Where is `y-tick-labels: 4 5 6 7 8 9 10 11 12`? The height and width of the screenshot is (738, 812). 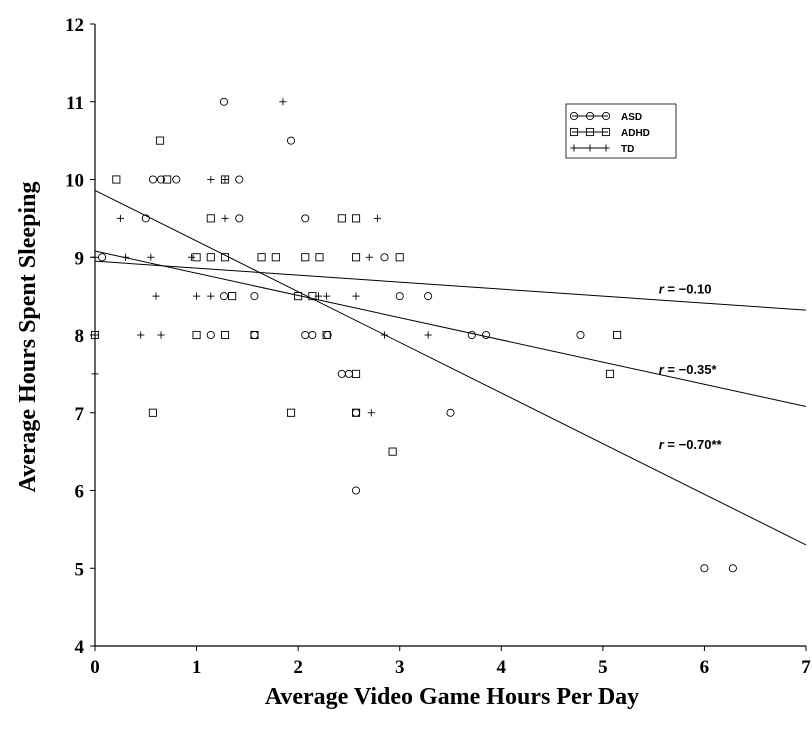 y-tick-labels: 4 5 6 7 8 9 10 11 12 is located at coordinates (80, 336).